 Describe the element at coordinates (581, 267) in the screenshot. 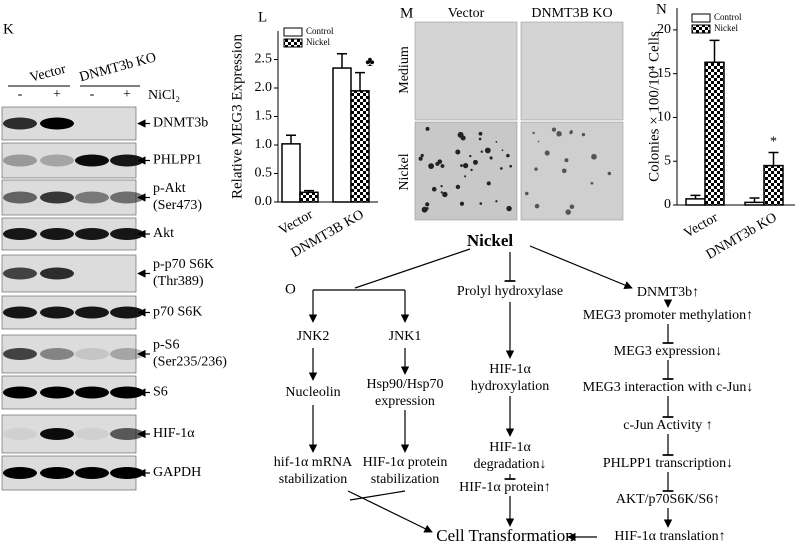

I see `arrow` at that location.